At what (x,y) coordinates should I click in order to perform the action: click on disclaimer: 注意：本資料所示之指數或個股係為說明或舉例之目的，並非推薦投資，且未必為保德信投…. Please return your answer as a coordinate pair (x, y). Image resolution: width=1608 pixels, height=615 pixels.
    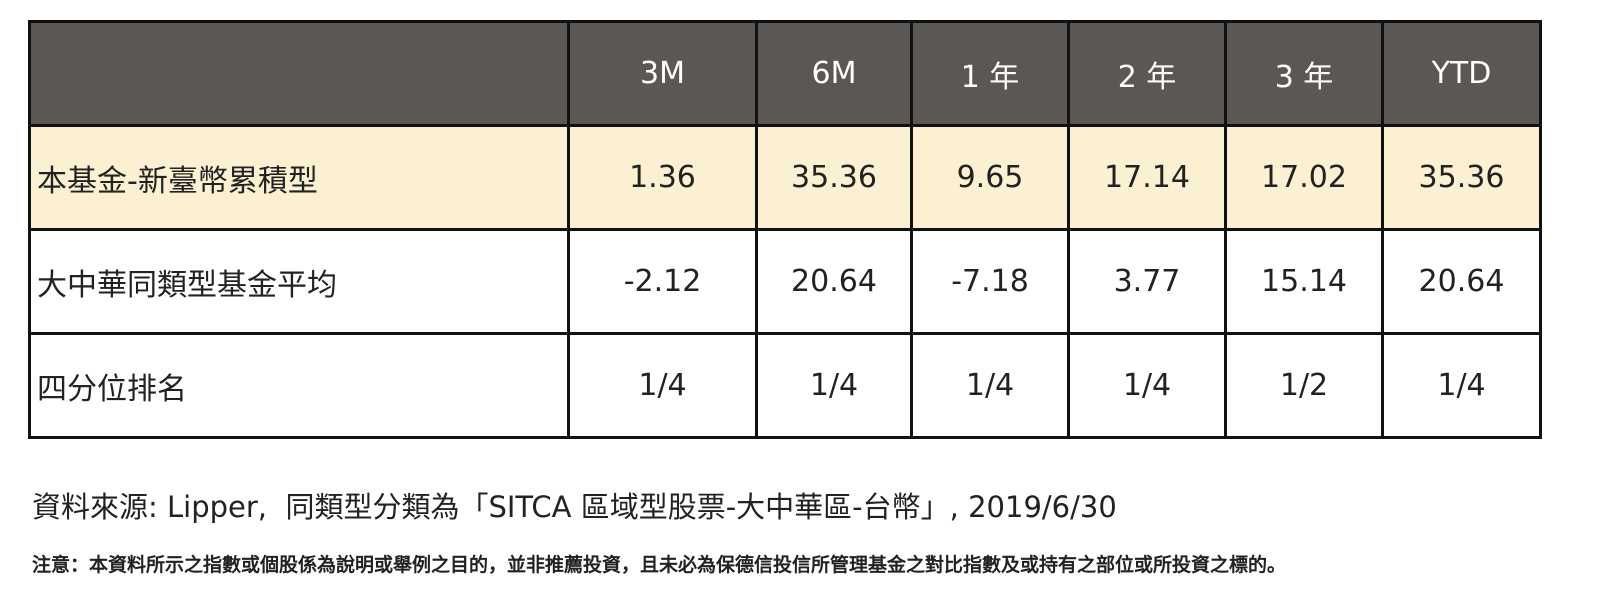
    Looking at the image, I should click on (659, 565).